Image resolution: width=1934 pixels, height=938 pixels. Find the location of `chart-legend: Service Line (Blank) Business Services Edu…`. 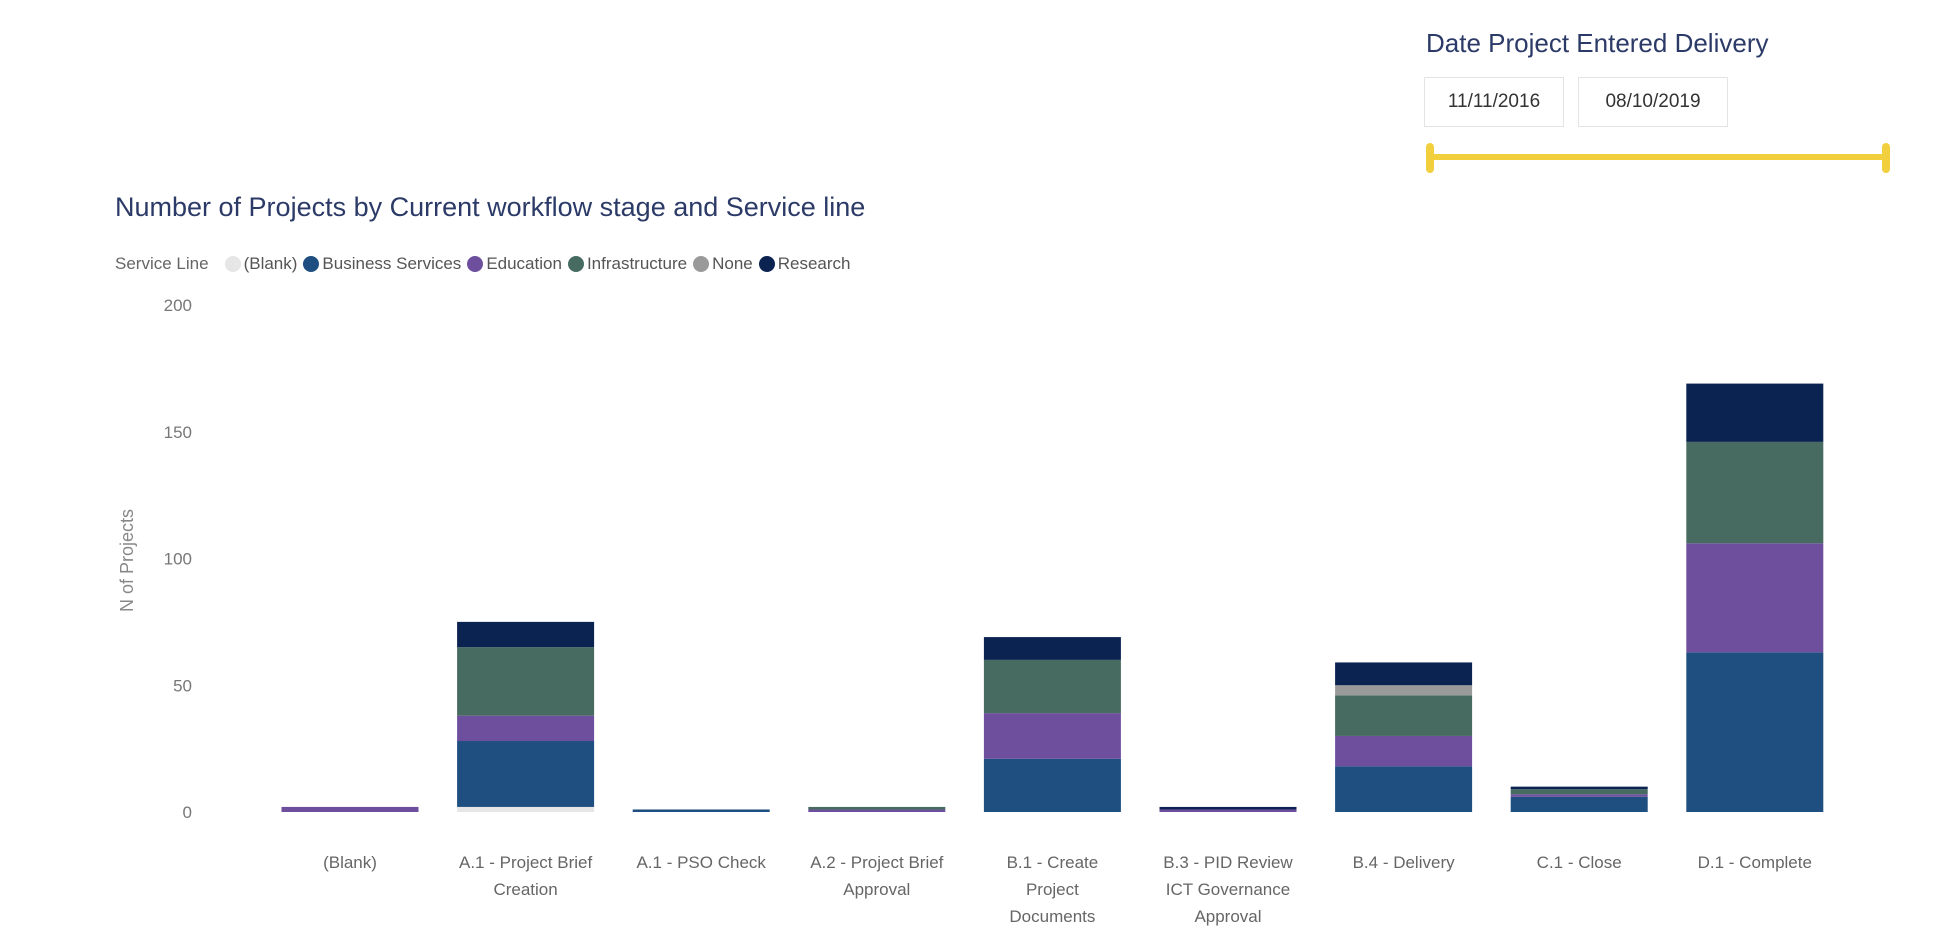

chart-legend: Service Line (Blank) Business Services Edu… is located at coordinates (486, 264).